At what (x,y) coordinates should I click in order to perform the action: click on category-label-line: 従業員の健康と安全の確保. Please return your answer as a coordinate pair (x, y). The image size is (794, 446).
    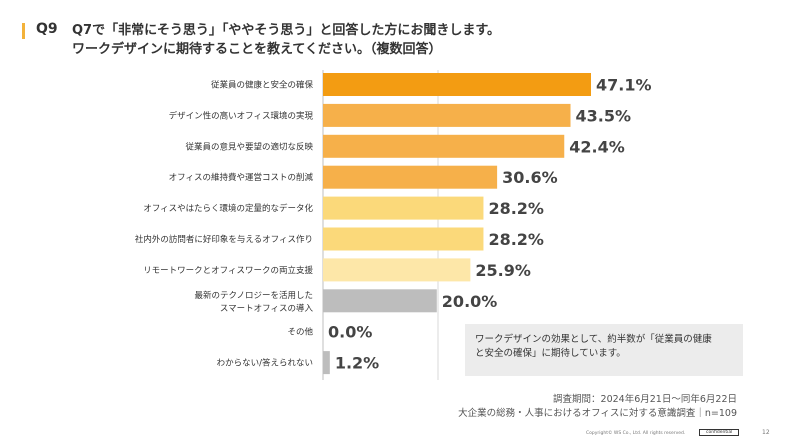
    Looking at the image, I should click on (262, 85).